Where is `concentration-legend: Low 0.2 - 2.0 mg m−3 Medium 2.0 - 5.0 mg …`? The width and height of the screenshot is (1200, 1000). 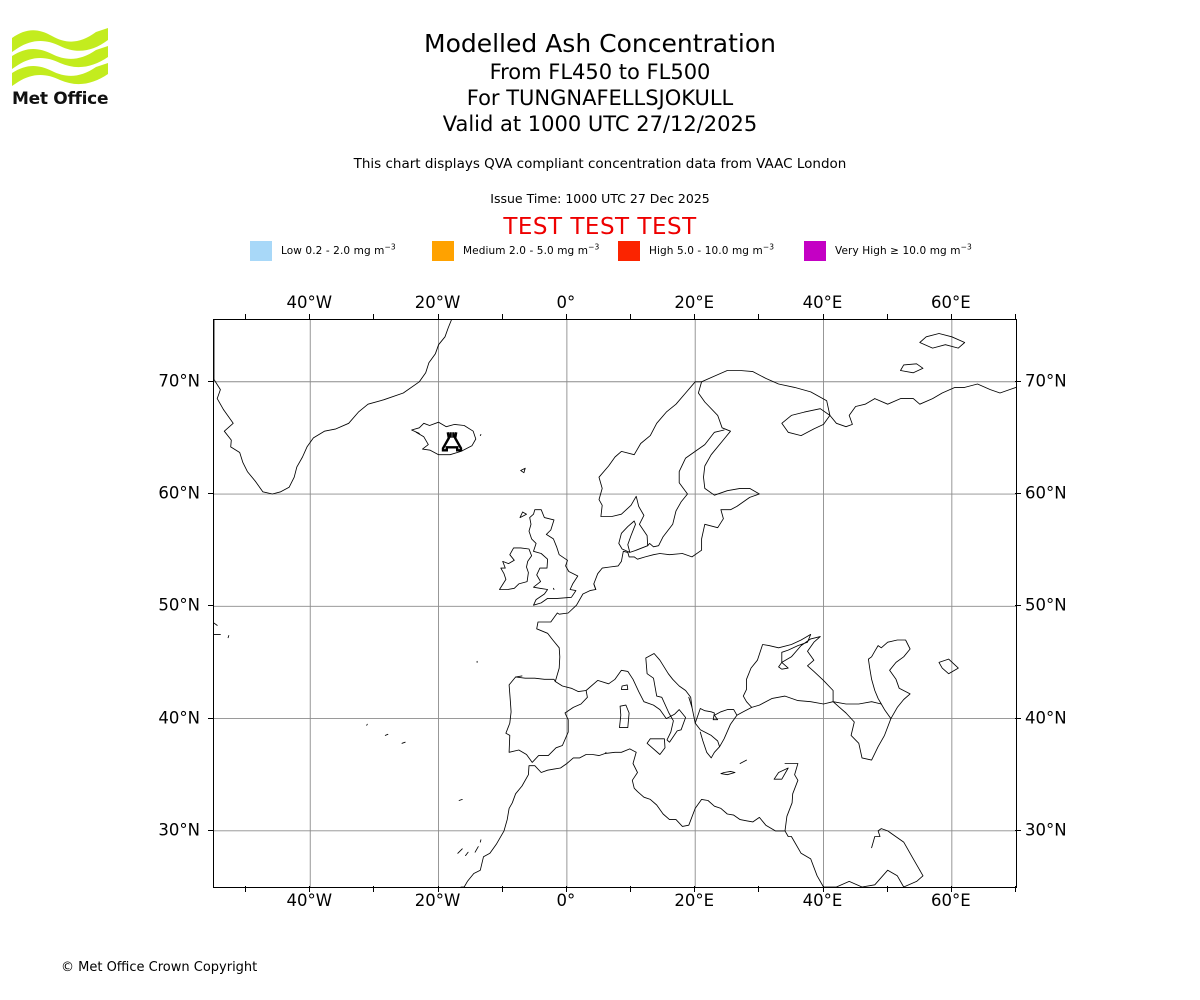 concentration-legend: Low 0.2 - 2.0 mg m−3 Medium 2.0 - 5.0 mg … is located at coordinates (620, 251).